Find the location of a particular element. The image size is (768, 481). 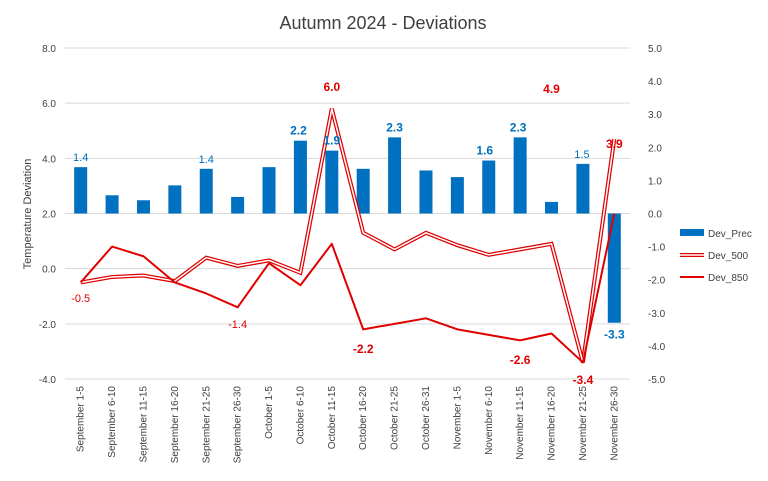

line-data-label: 4.9 is located at coordinates (551, 89).